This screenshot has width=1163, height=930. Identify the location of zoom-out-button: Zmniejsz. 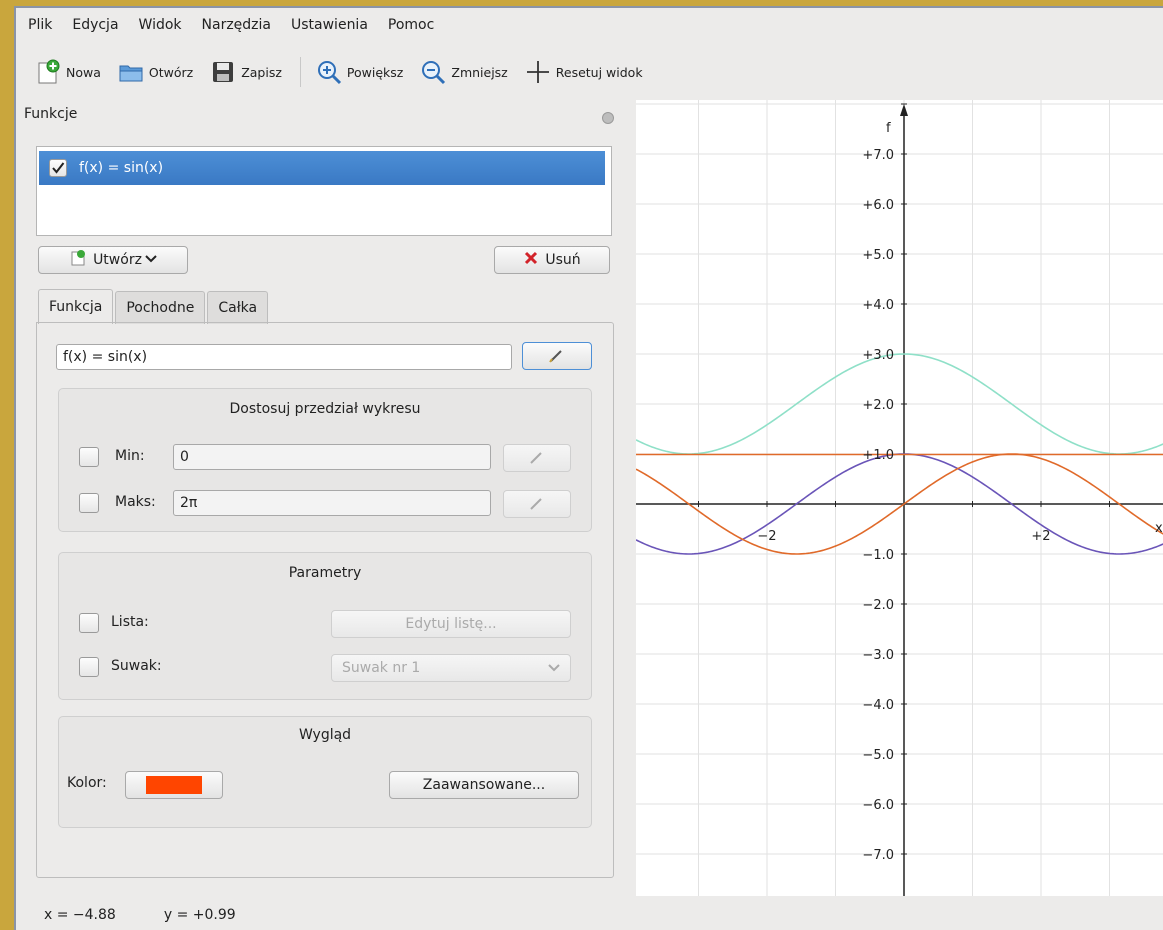
(463, 72).